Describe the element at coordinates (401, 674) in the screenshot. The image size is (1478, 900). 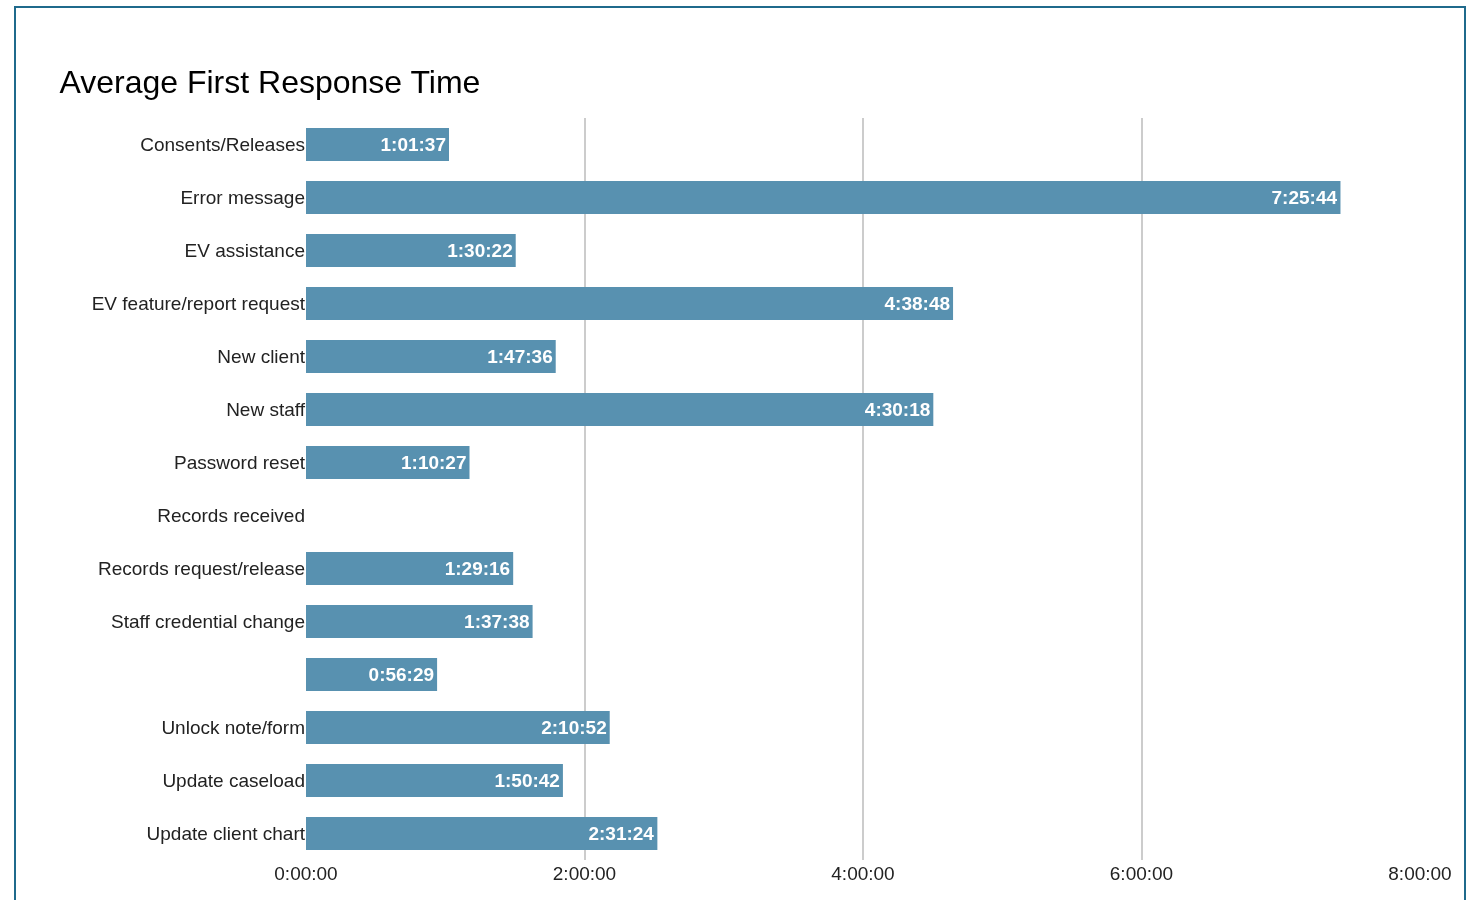
I see `data-label: 0:56:29` at that location.